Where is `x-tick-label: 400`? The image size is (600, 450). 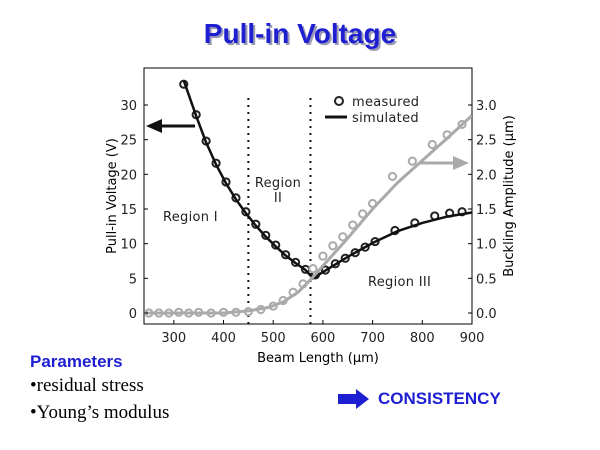 x-tick-label: 400 is located at coordinates (223, 338).